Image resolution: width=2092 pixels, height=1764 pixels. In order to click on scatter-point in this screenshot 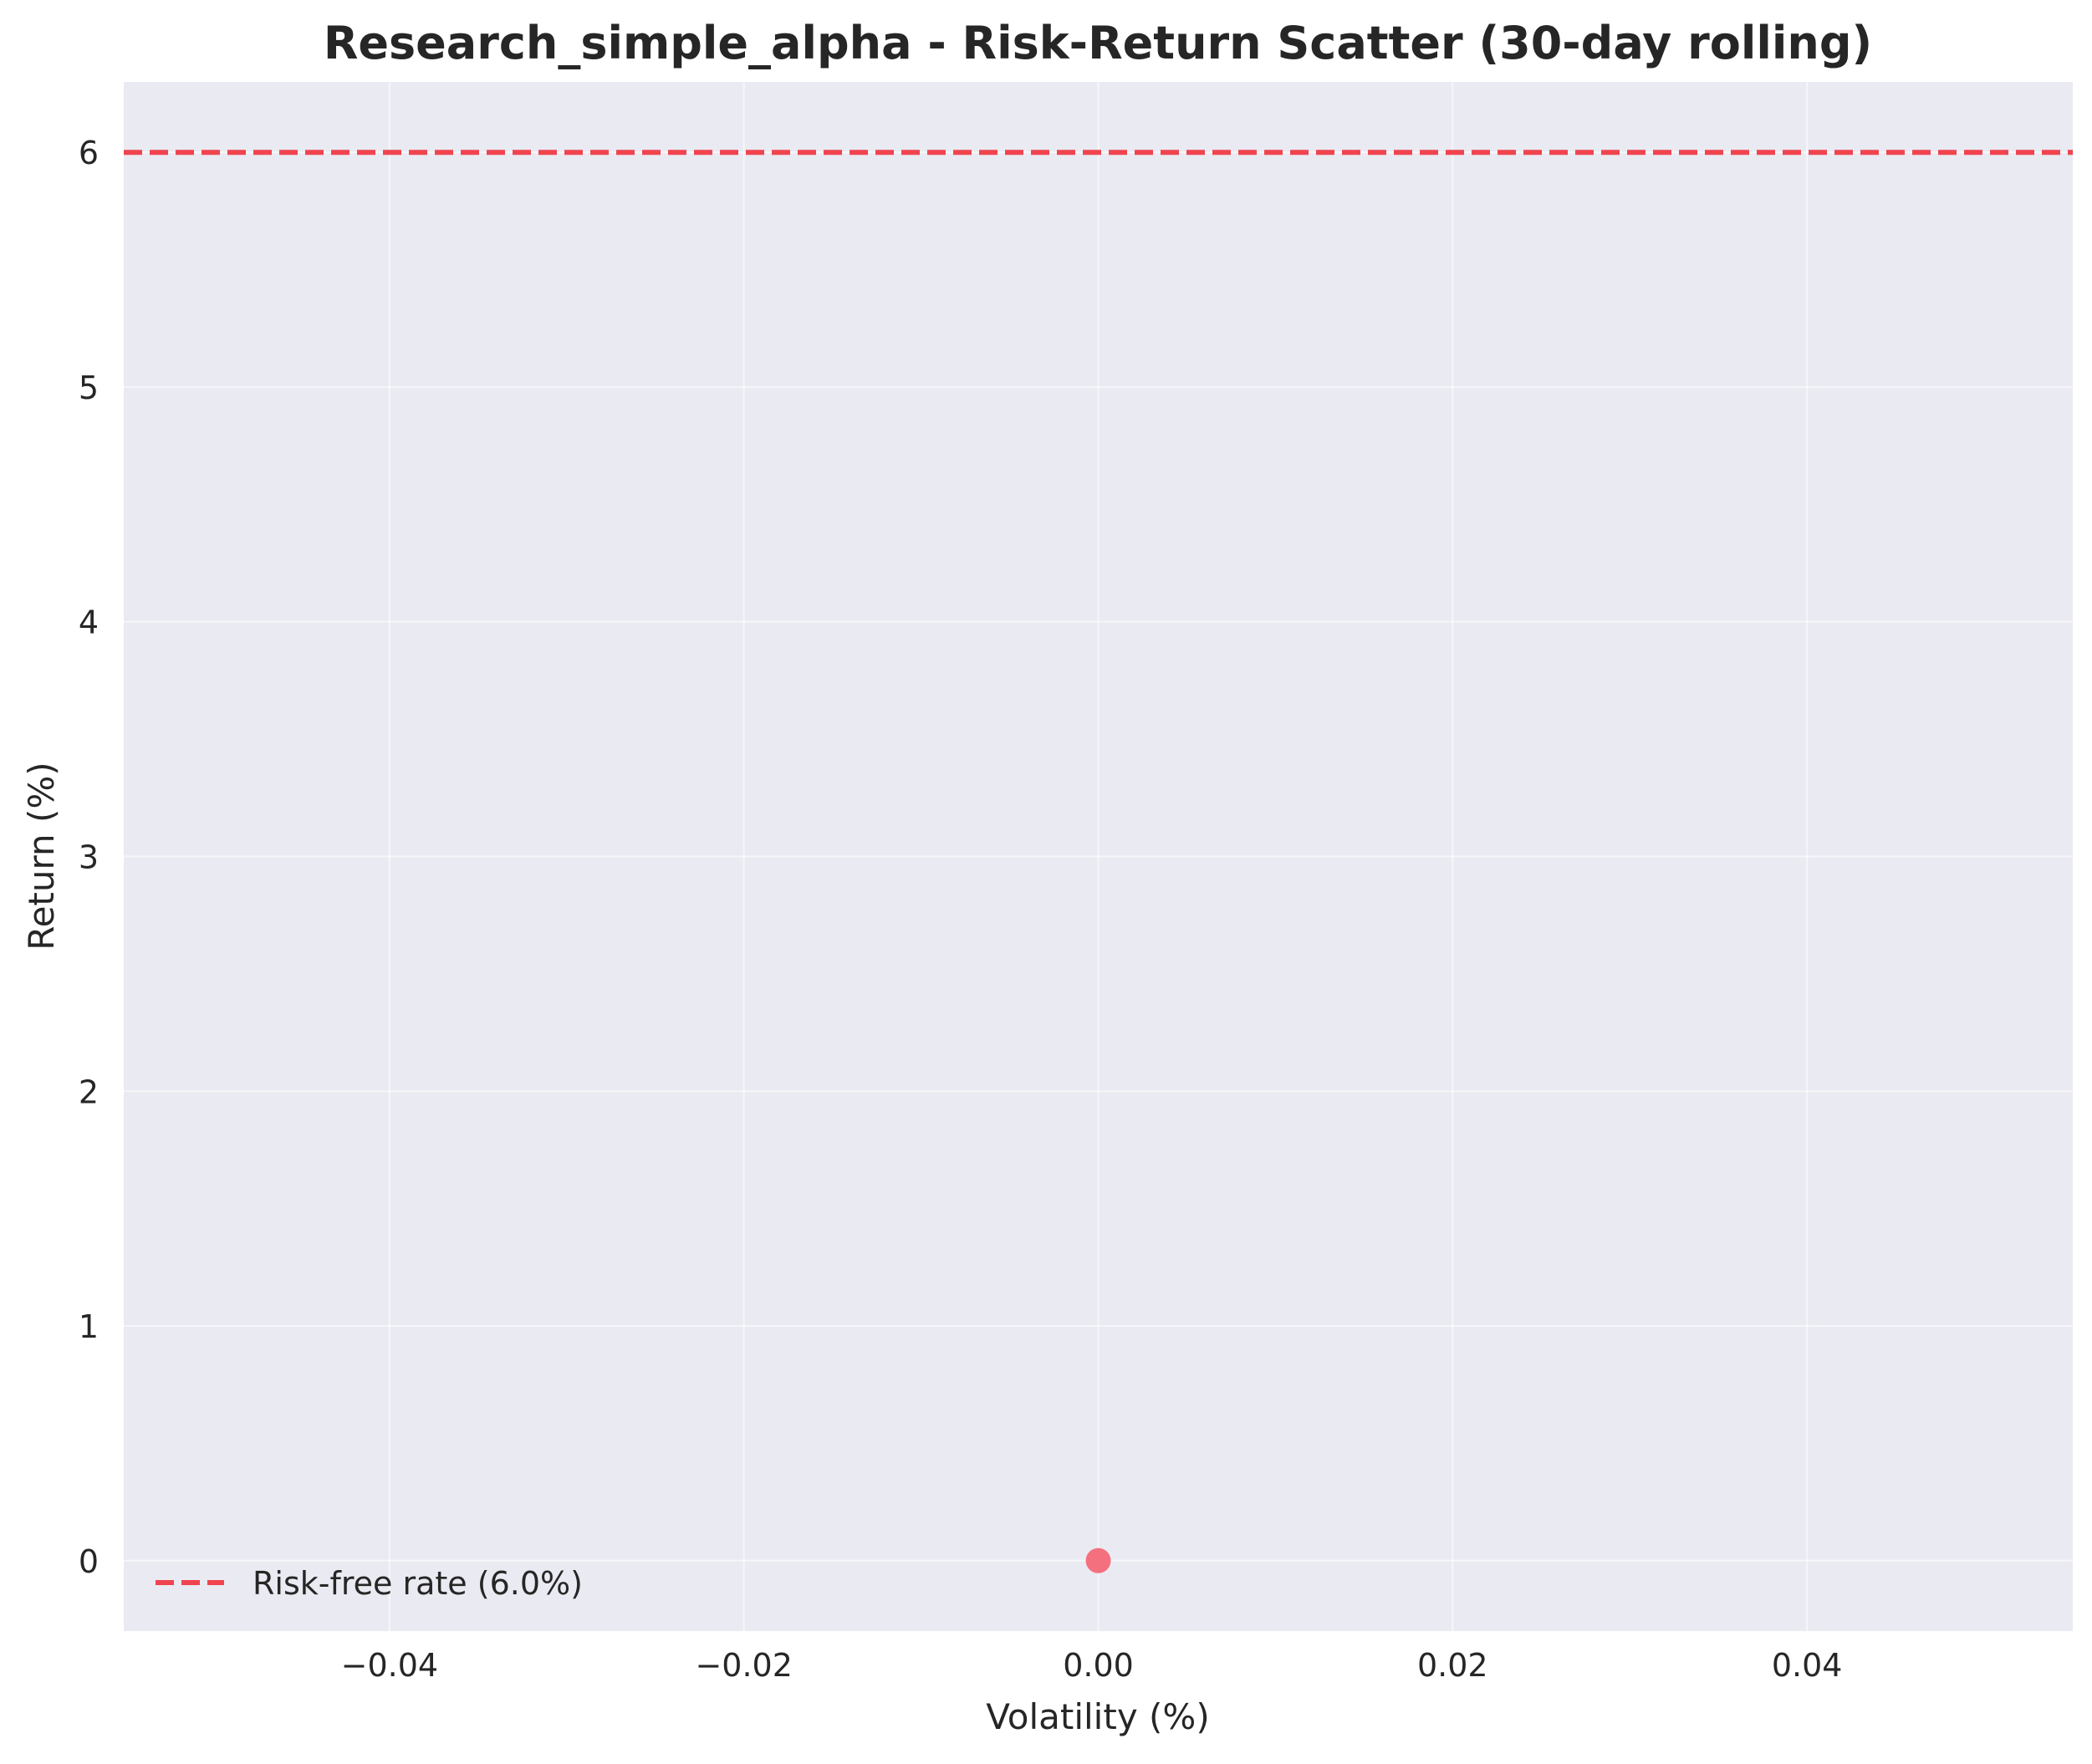, I will do `click(1098, 1560)`.